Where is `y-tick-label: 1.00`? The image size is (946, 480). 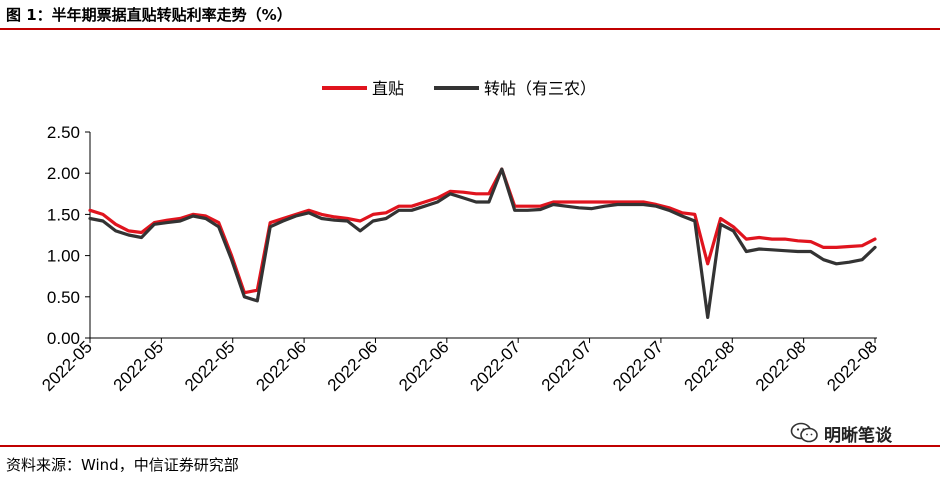
y-tick-label: 1.00 is located at coordinates (63, 256).